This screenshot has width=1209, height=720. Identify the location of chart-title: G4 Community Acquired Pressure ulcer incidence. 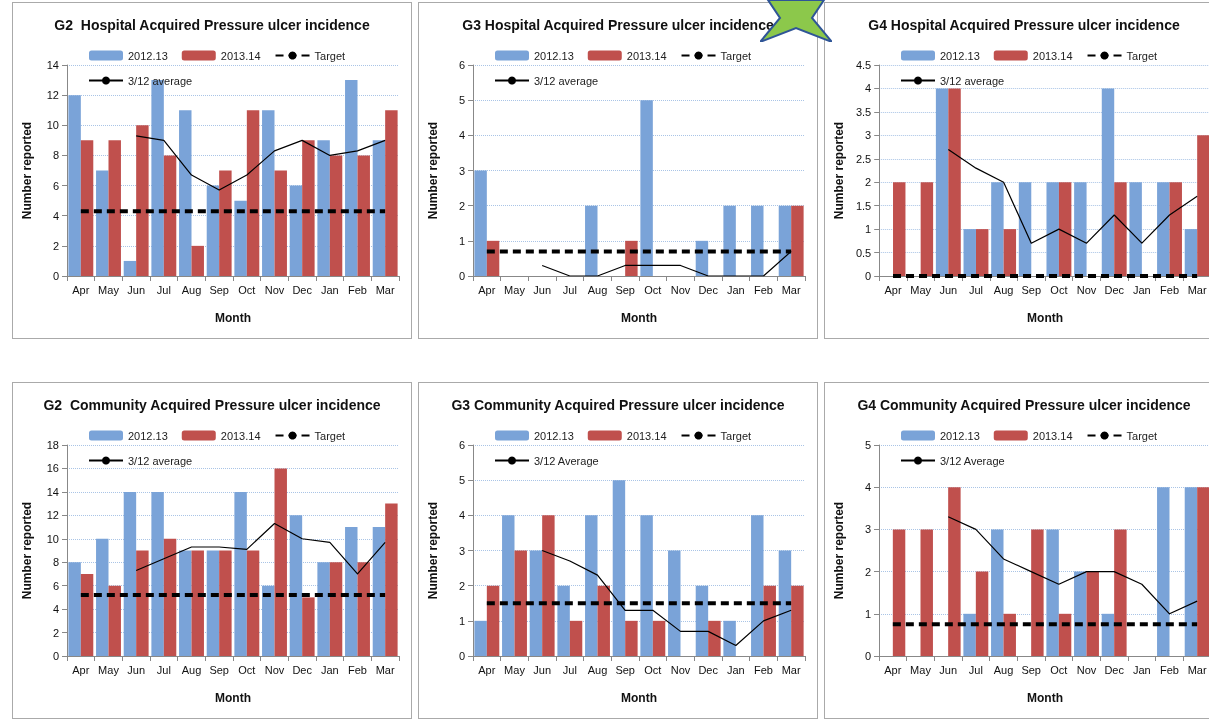
(1024, 405).